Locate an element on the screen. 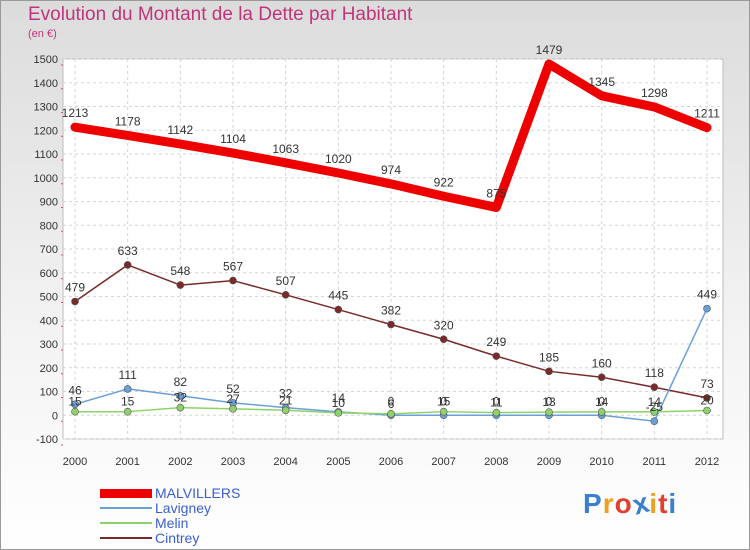  y-tick-label: 300 is located at coordinates (49, 345).